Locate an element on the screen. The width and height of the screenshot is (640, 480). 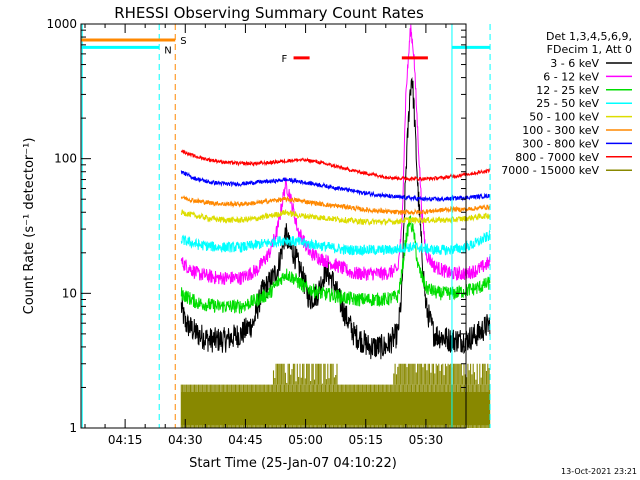
legend-label: 100 - 300 keV is located at coordinates (560, 130).